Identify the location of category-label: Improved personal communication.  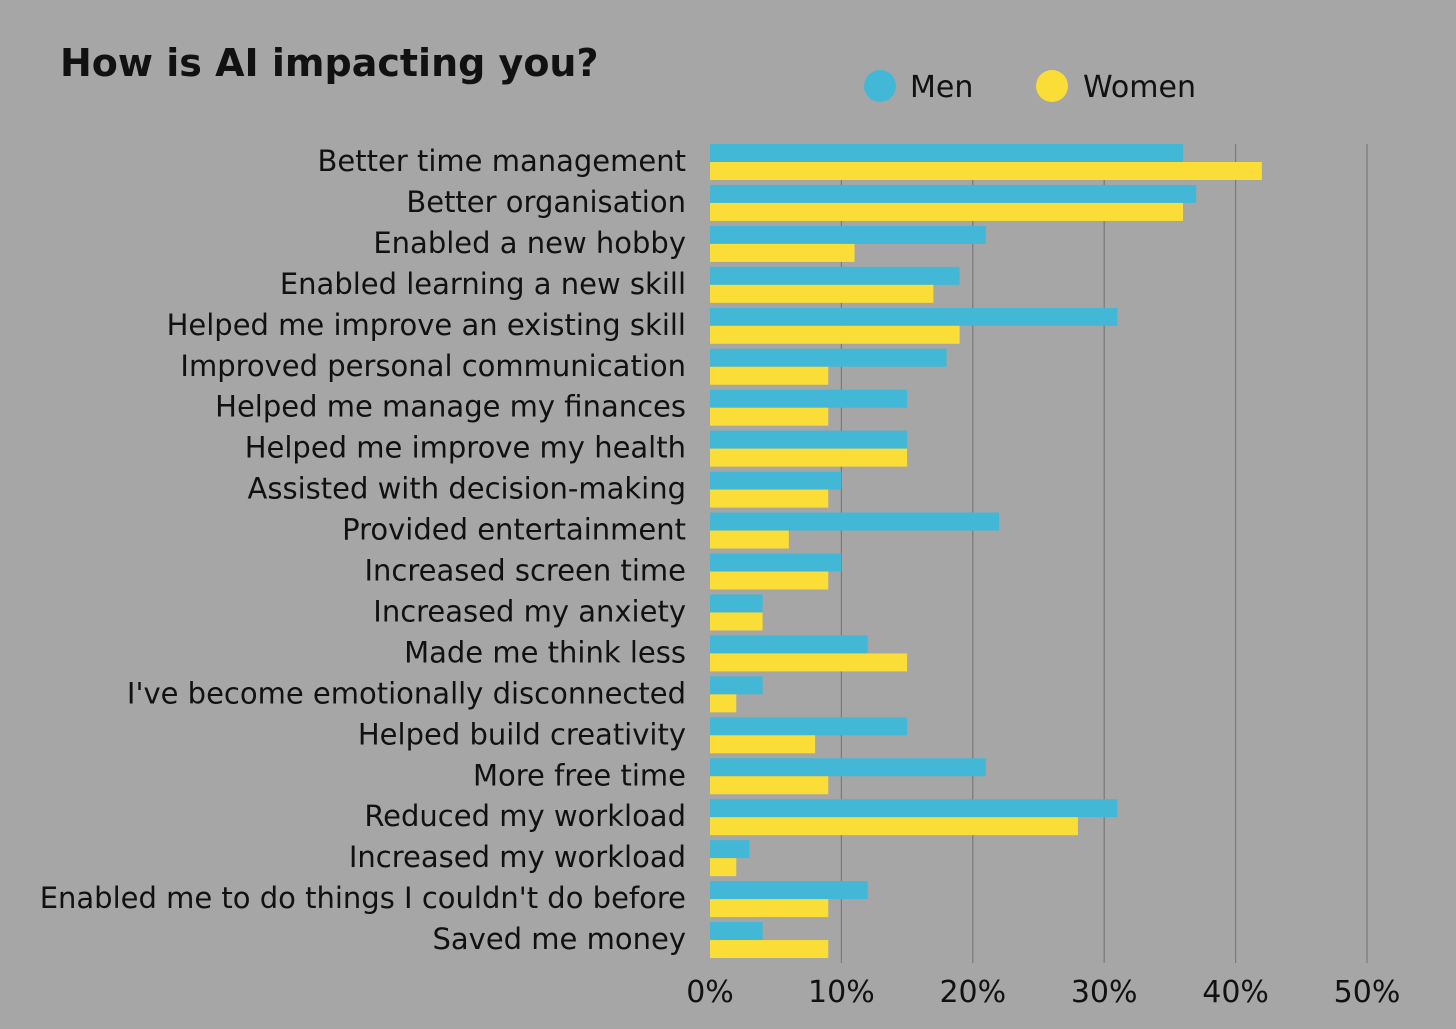
(433, 366).